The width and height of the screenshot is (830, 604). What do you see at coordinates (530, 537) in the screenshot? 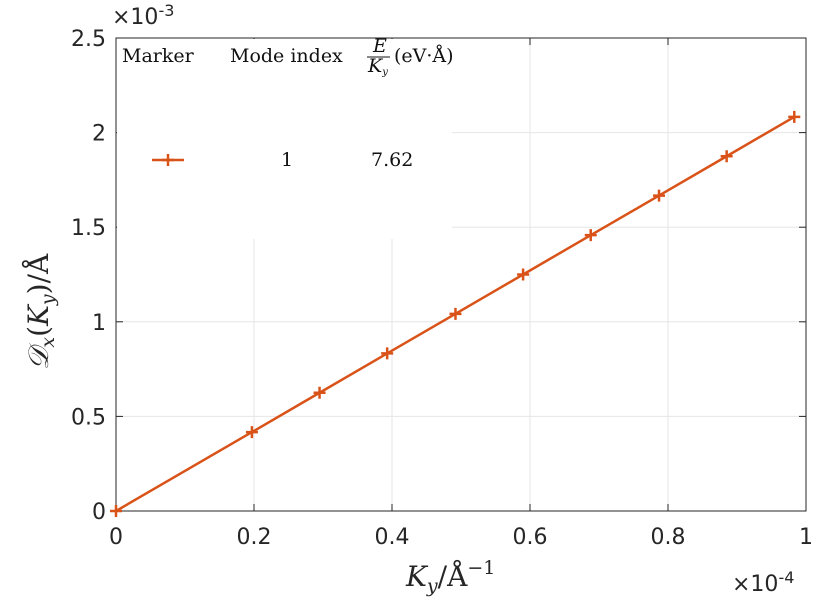
I see `x-tick-label: 0.6` at bounding box center [530, 537].